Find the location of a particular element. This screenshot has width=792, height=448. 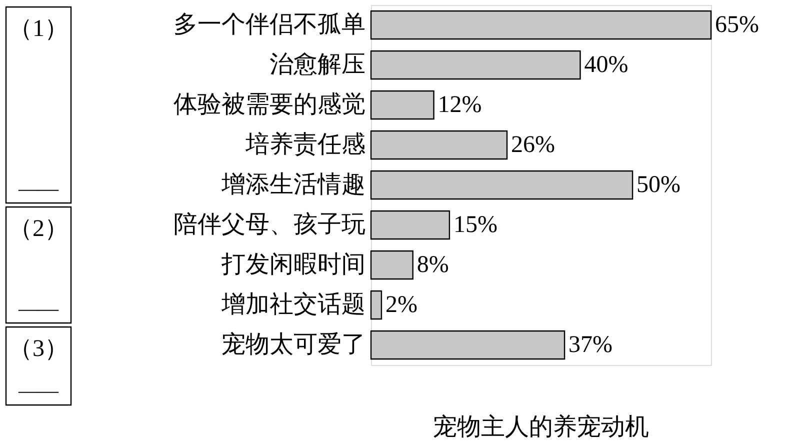

y-tick-label: 打发闲暇时间 is located at coordinates (293, 265).